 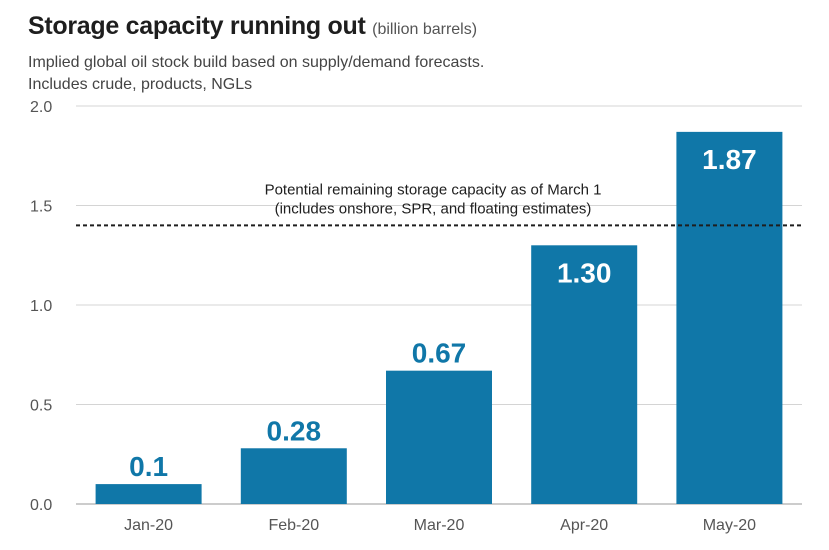 I want to click on y-tick-label: 1.5, so click(x=41, y=207).